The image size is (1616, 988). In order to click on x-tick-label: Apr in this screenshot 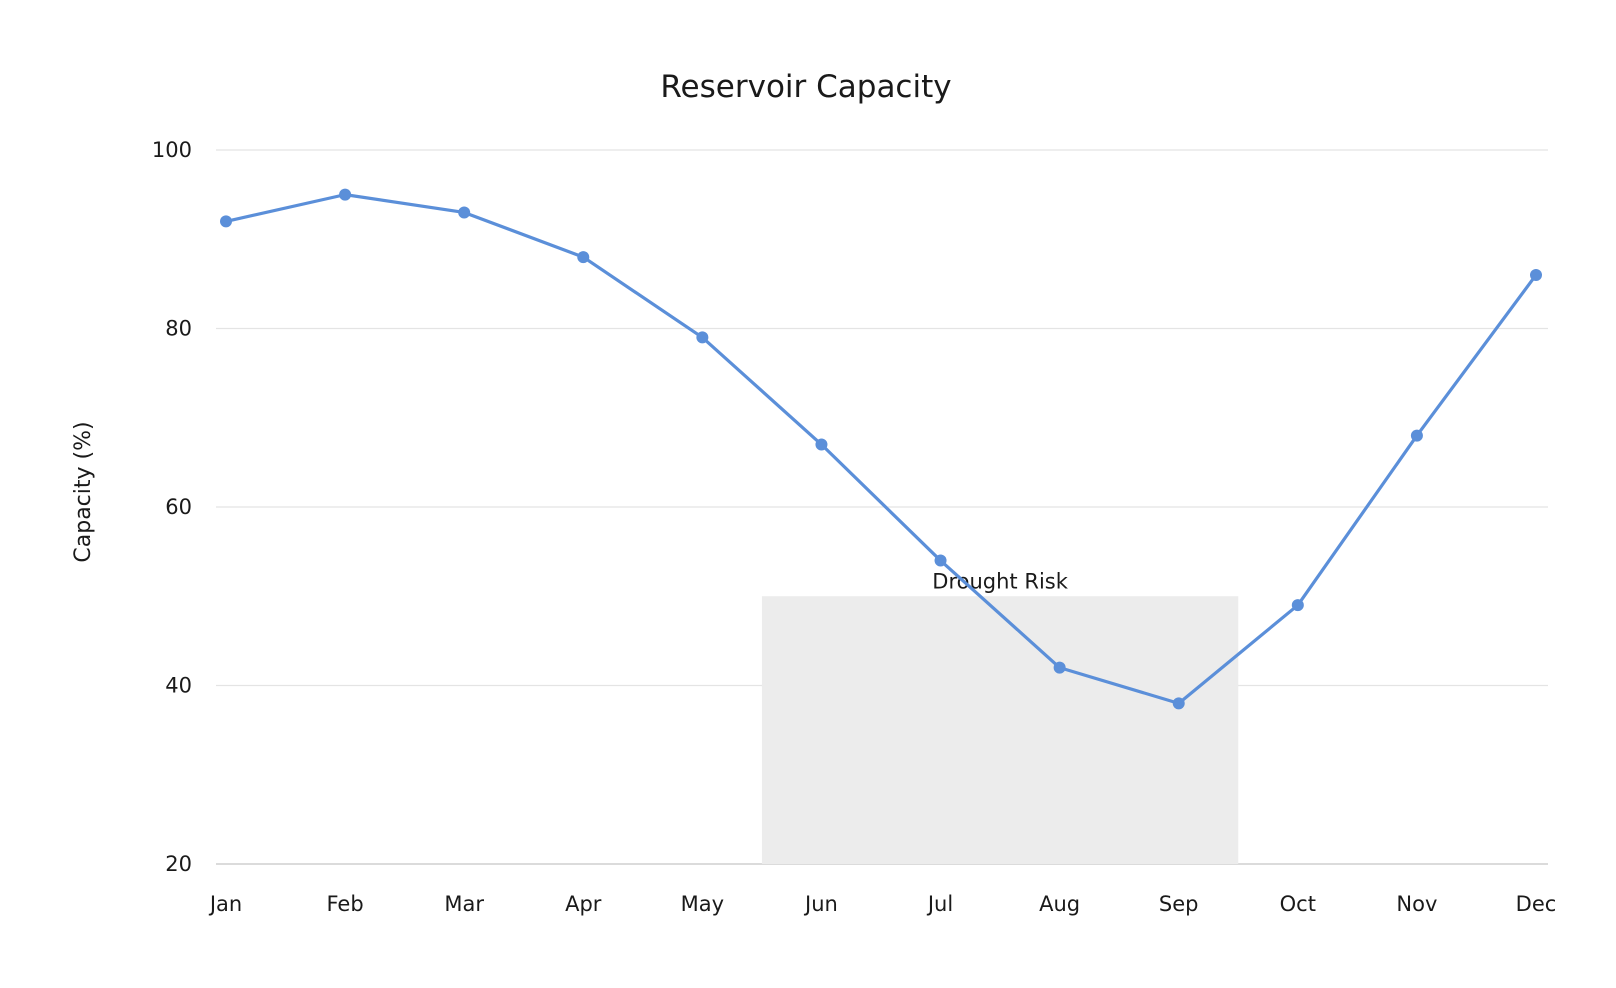, I will do `click(583, 904)`.